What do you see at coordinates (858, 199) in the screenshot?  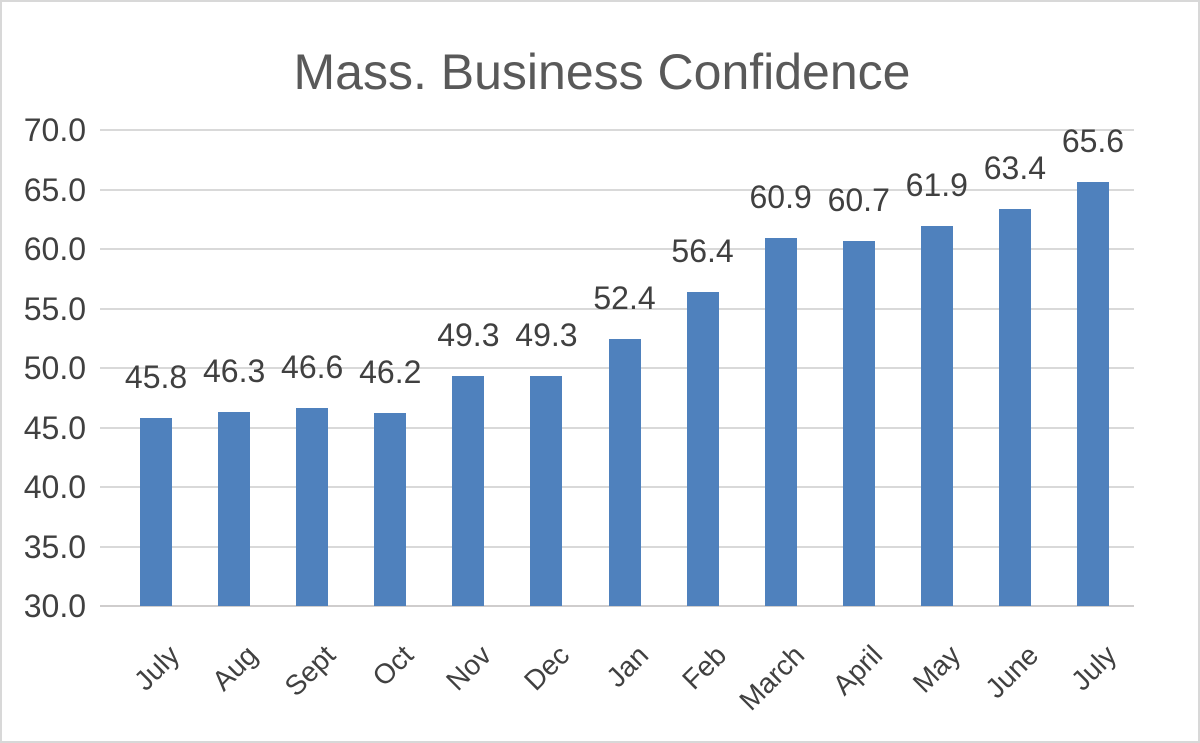 I see `bar-value-label: 60.7` at bounding box center [858, 199].